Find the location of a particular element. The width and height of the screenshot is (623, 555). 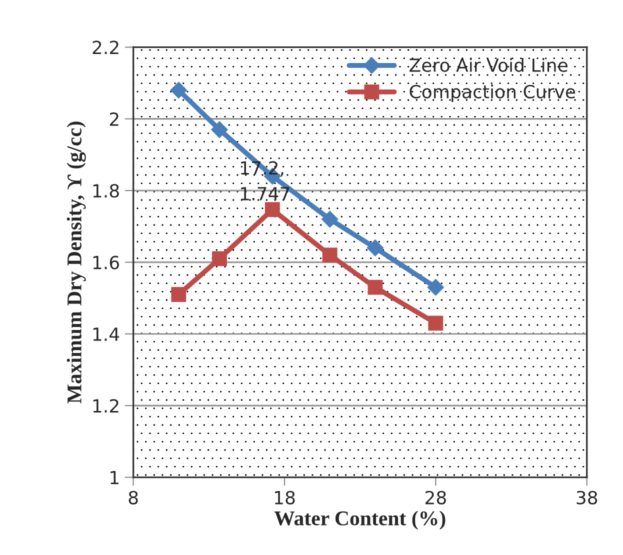

y-tick-label: 1.4 is located at coordinates (106, 334).